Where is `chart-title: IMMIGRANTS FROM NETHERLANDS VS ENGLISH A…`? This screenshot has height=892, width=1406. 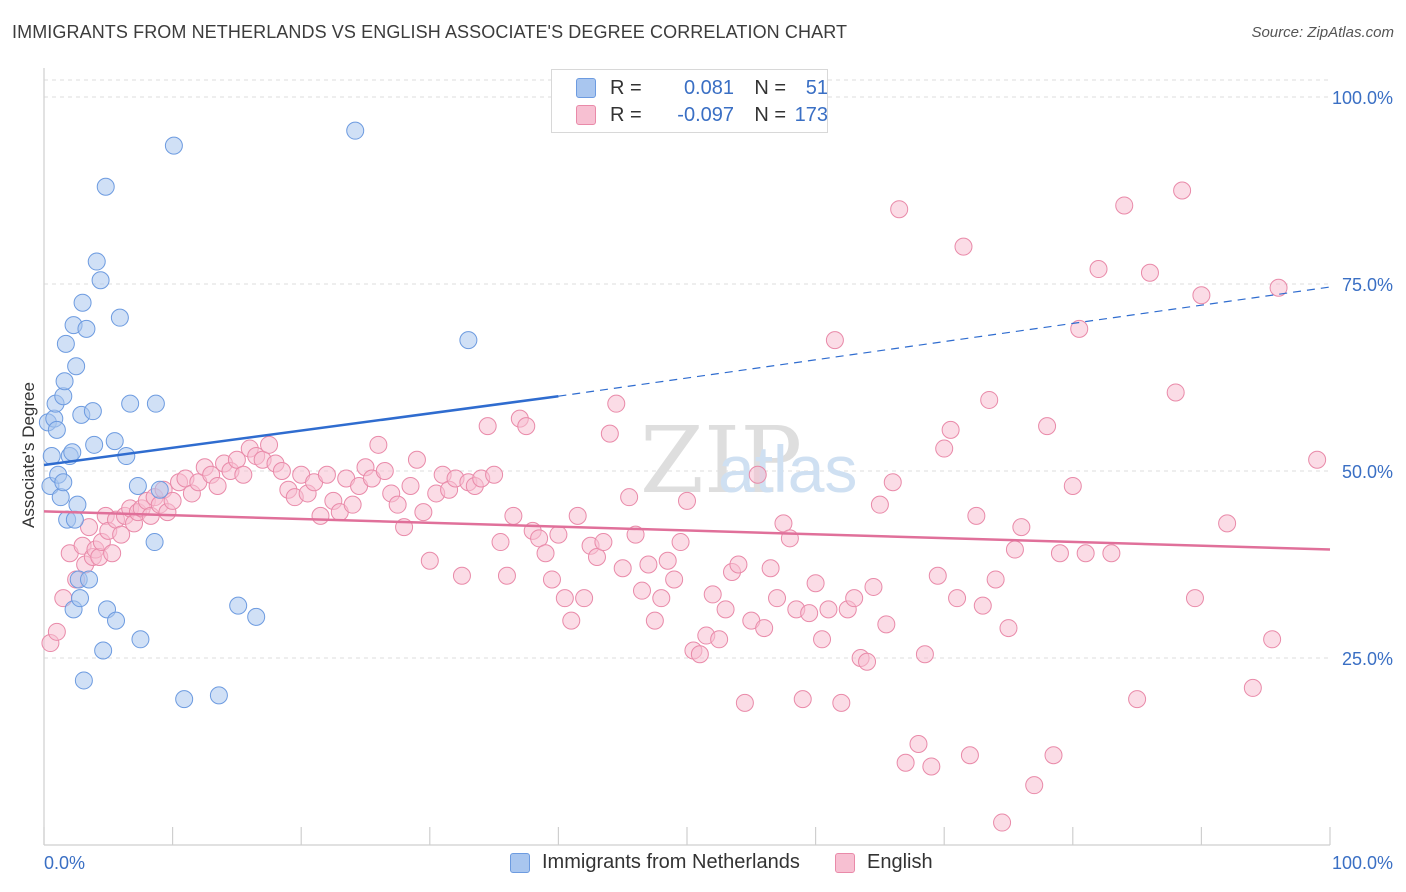
chart-title: IMMIGRANTS FROM NETHERLANDS VS ENGLISH A… is located at coordinates (430, 32).